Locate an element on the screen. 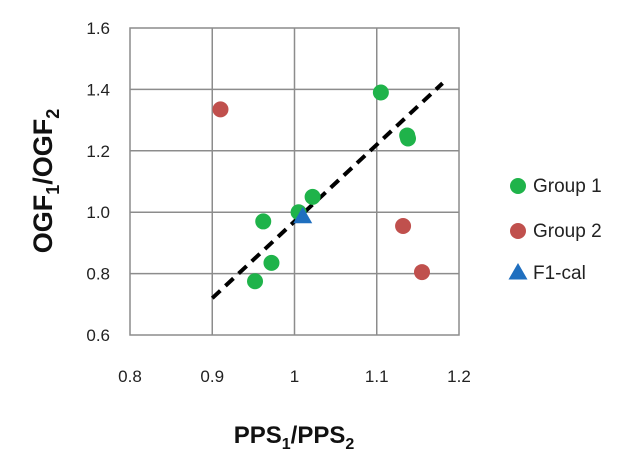 The width and height of the screenshot is (633, 476). y-tick-label: 1.6 is located at coordinates (98, 28).